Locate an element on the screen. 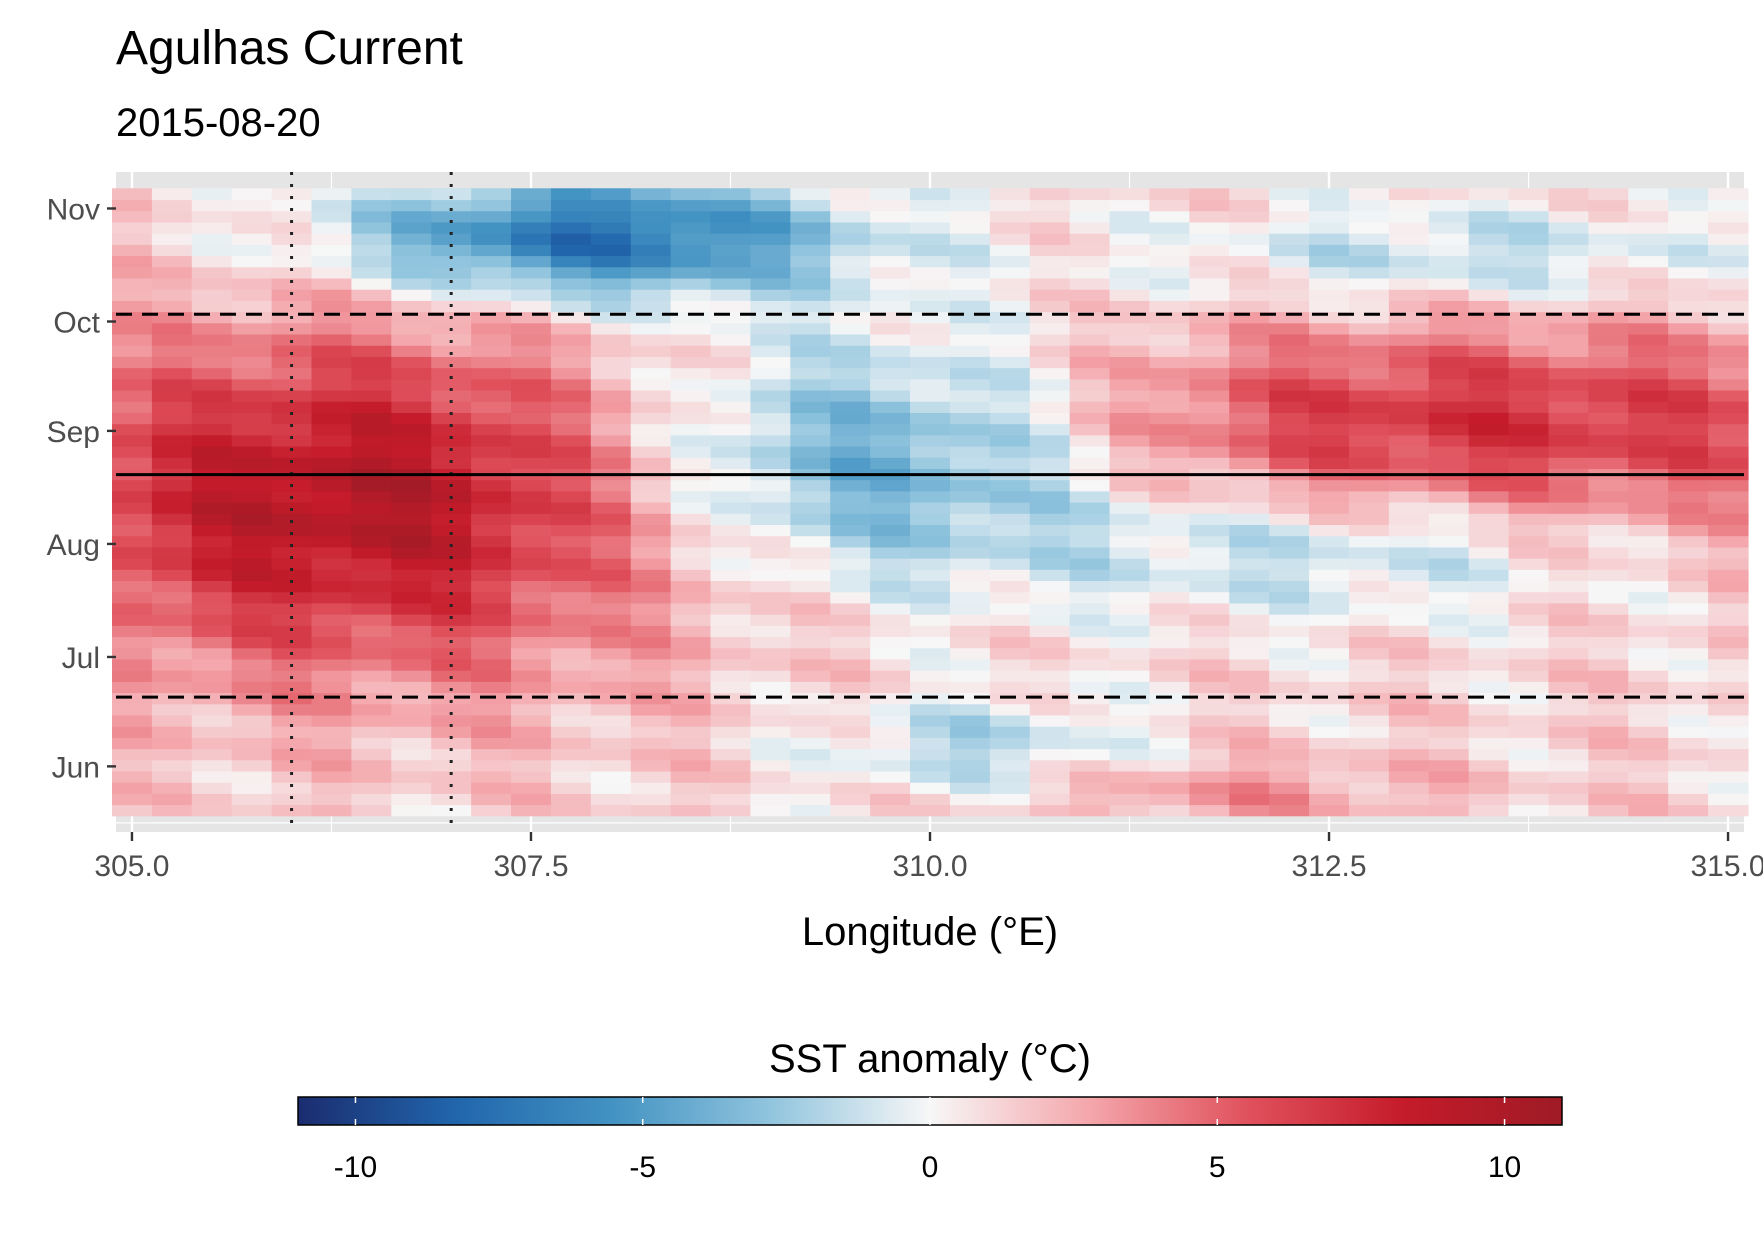  chart-title: Agulhas Current is located at coordinates (289, 48).